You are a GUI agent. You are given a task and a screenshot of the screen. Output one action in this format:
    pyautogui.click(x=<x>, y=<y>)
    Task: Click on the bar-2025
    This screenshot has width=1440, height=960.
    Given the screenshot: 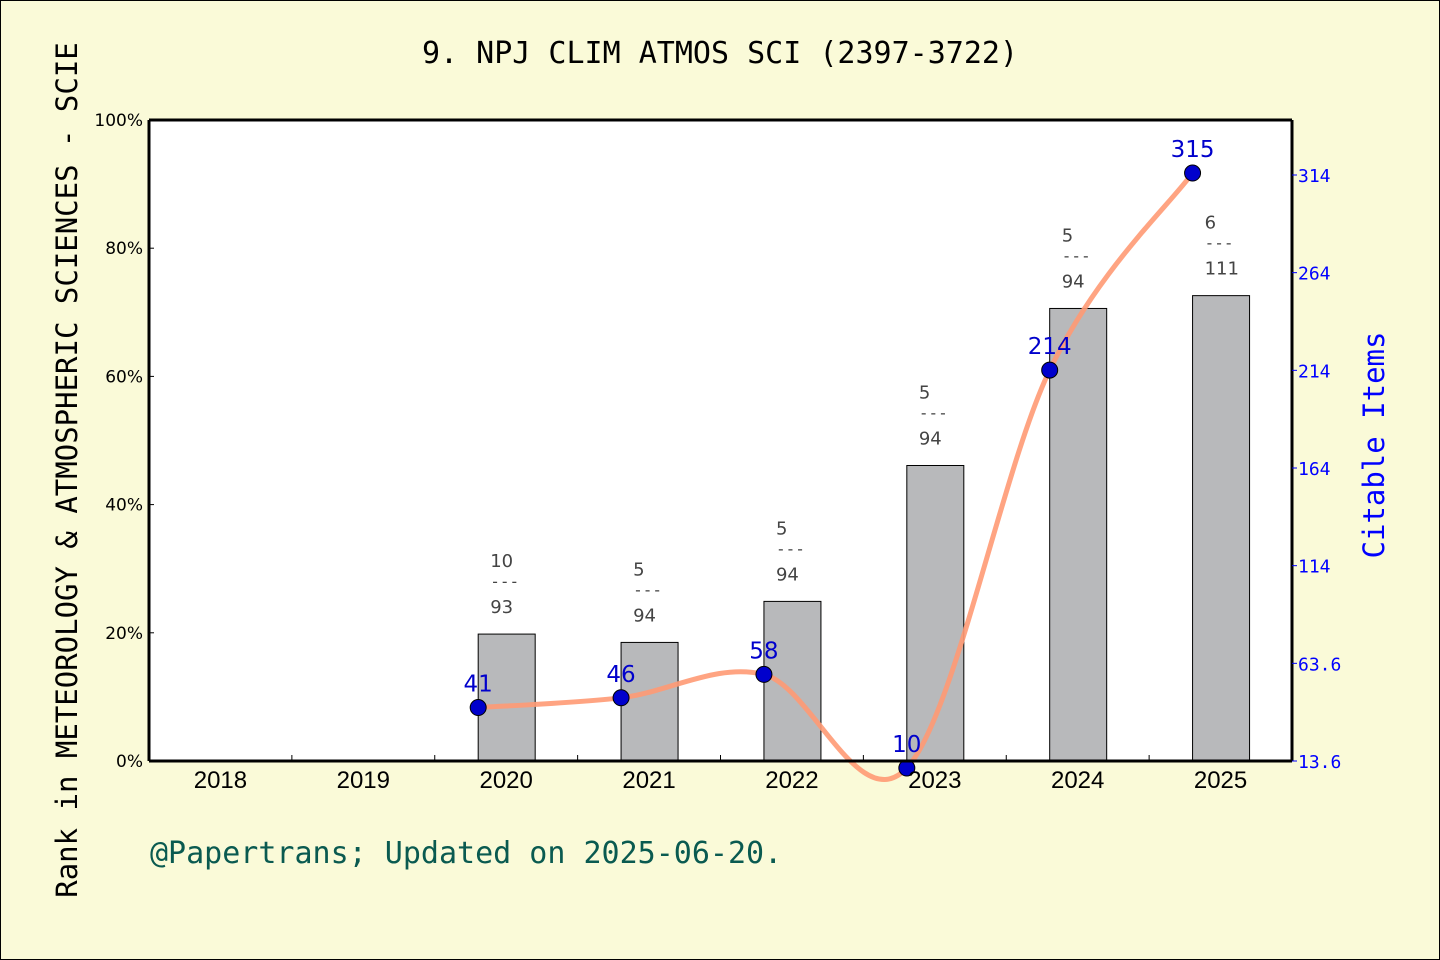 What is the action you would take?
    pyautogui.click(x=1221, y=528)
    